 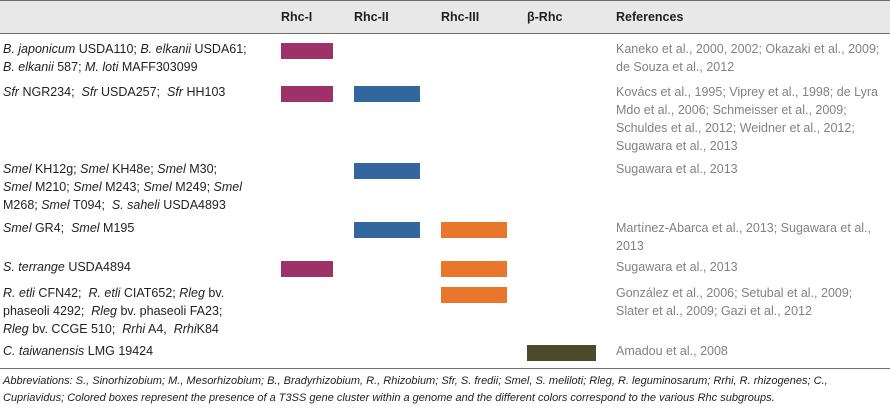 What do you see at coordinates (69, 228) in the screenshot?
I see `organism-cell: Smel GR4; Smel M195` at bounding box center [69, 228].